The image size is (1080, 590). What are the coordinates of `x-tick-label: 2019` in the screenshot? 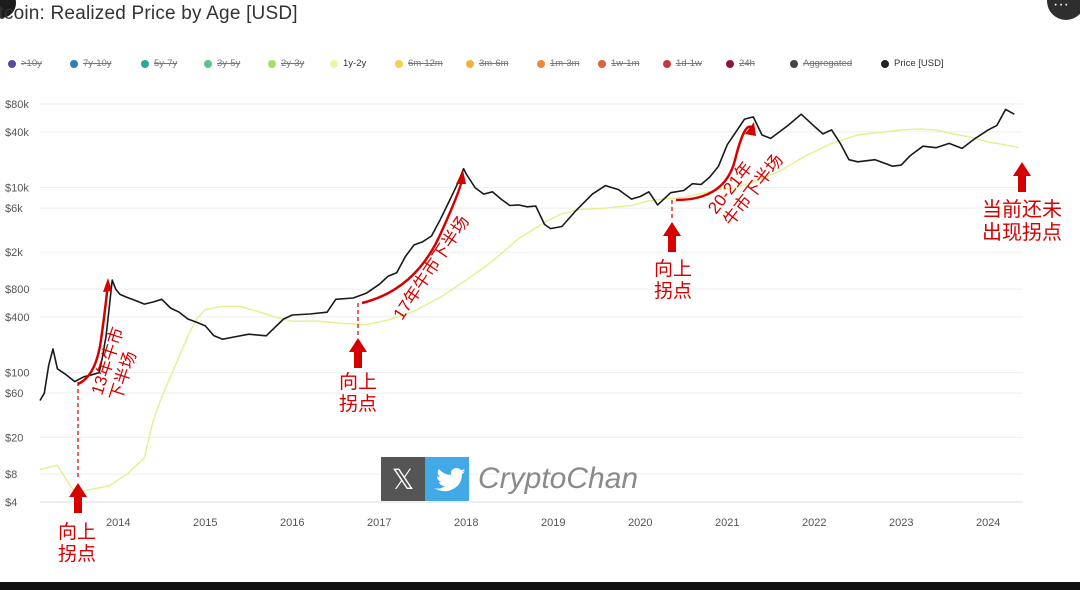 It's located at (553, 523).